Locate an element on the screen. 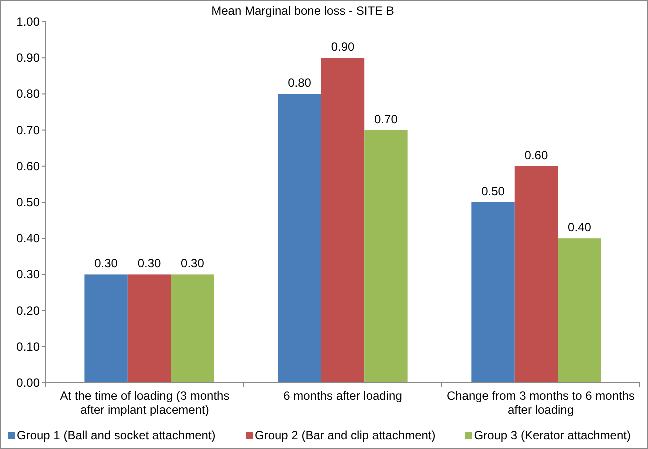 This screenshot has width=648, height=449. x-tick-label: 6 months after loading is located at coordinates (343, 396).